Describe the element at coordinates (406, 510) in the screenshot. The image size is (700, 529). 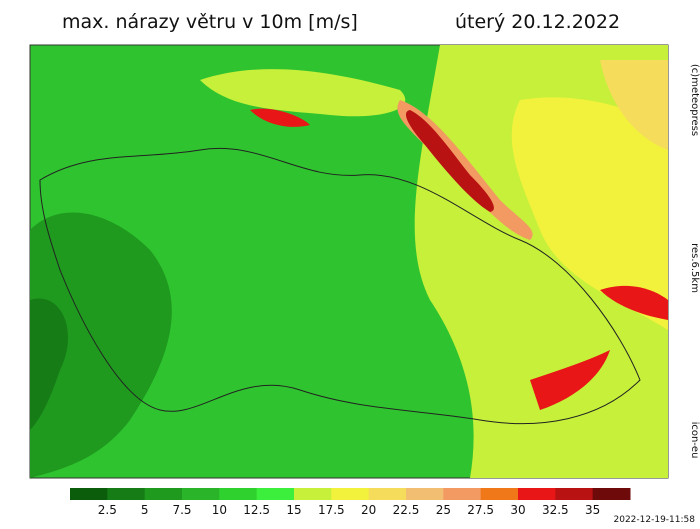
I see `colorbar-label: 22.5` at that location.